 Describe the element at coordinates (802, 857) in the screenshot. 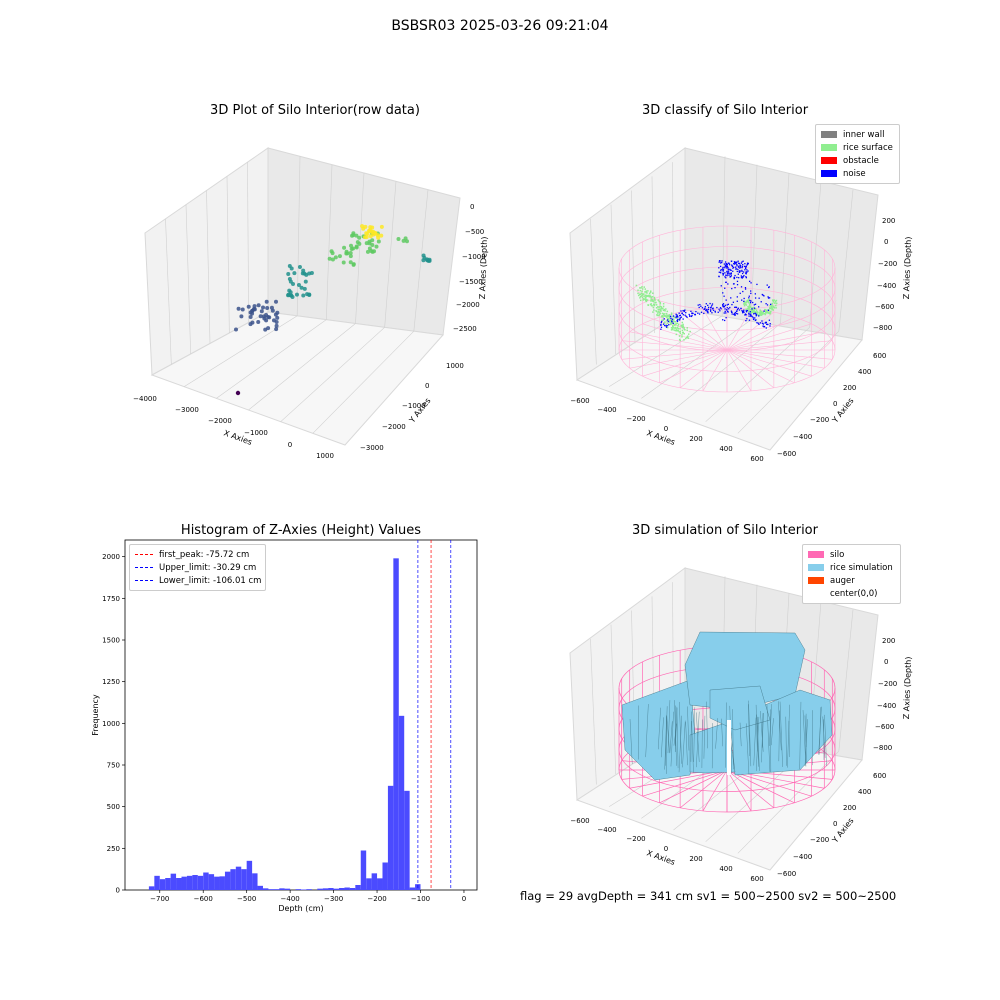

I see `panel4-ytick: −400` at that location.